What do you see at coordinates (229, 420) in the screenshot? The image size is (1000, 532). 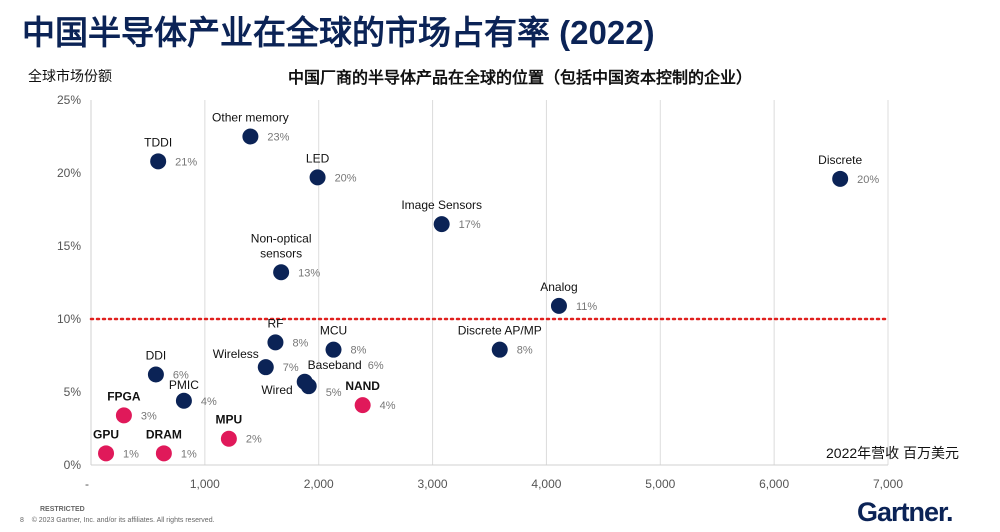 I see `point-name-label: MPU` at bounding box center [229, 420].